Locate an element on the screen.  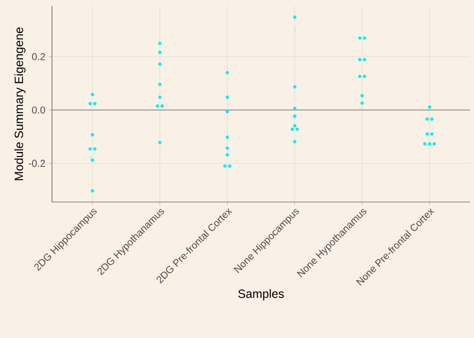
y-axis-title: Module Summary Eigengene is located at coordinates (20, 103).